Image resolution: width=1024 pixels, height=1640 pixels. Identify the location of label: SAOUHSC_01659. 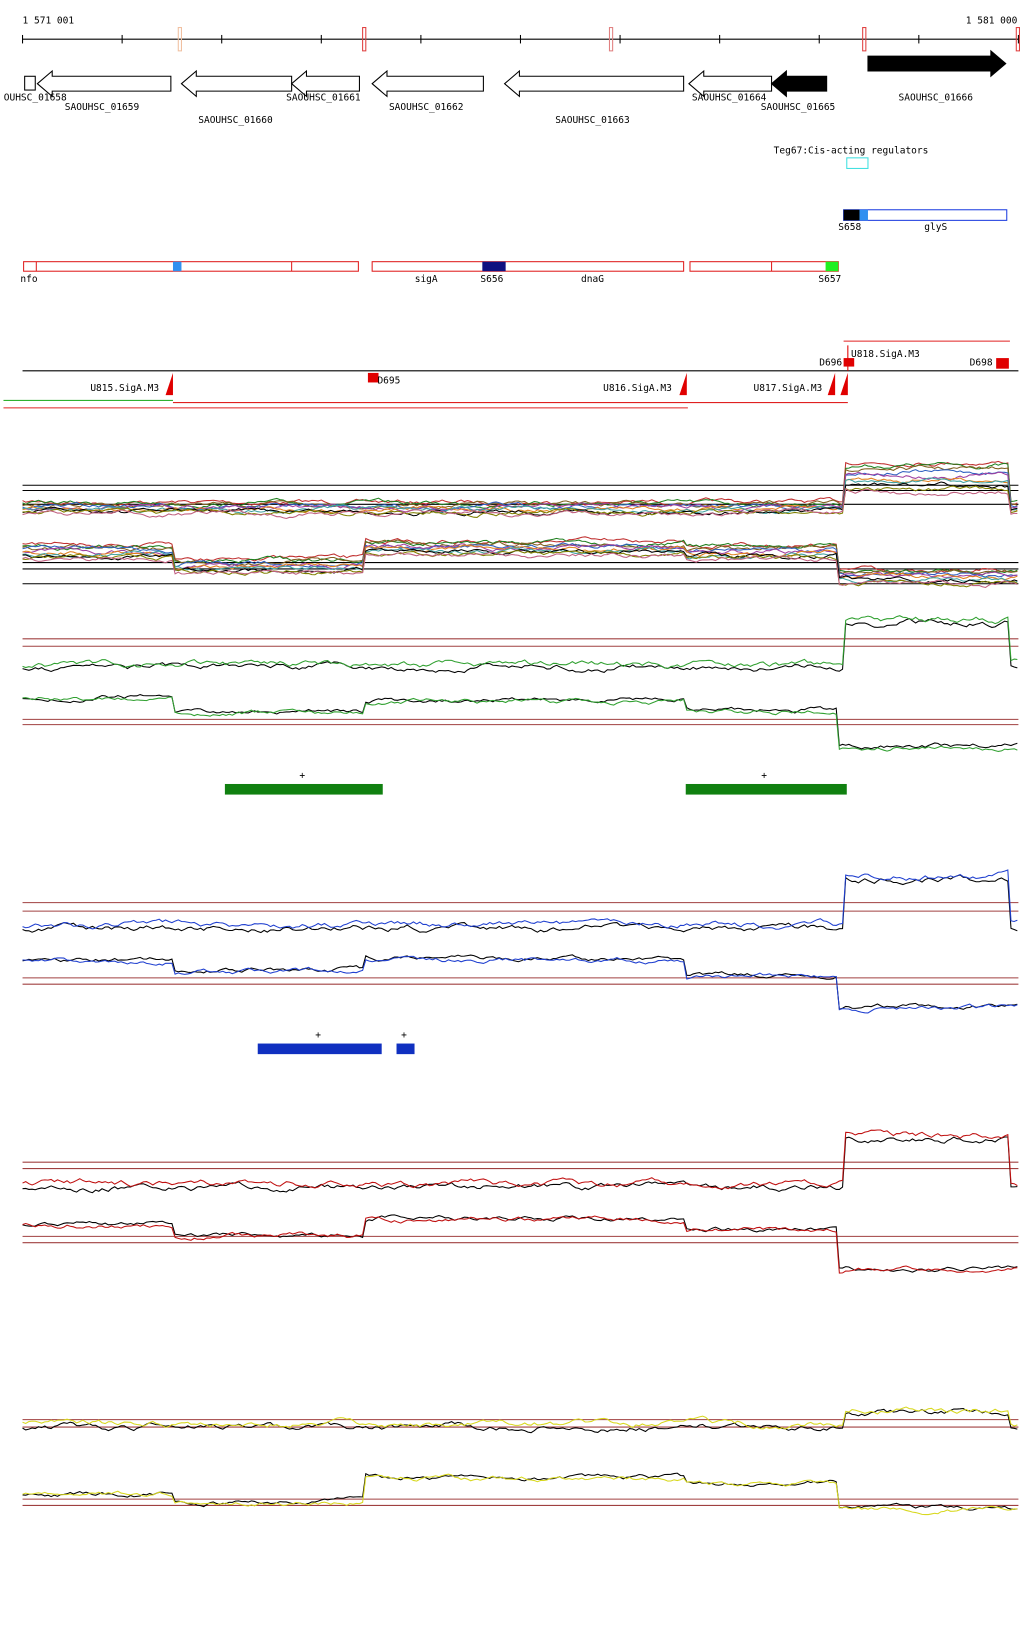
(102, 107).